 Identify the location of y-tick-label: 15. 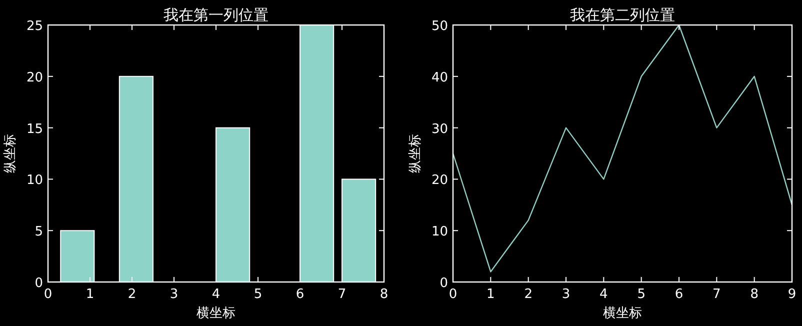
(34, 129).